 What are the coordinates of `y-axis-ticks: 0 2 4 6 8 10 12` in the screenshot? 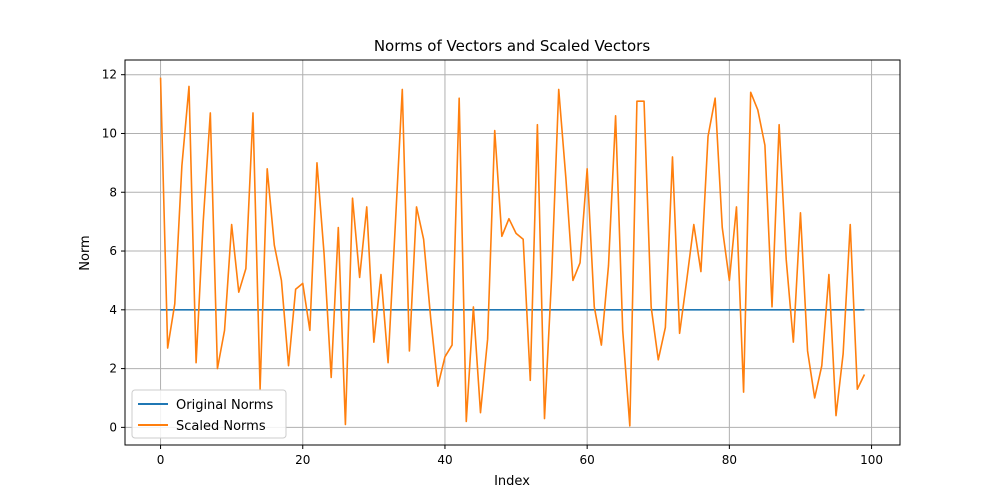 It's located at (113, 251).